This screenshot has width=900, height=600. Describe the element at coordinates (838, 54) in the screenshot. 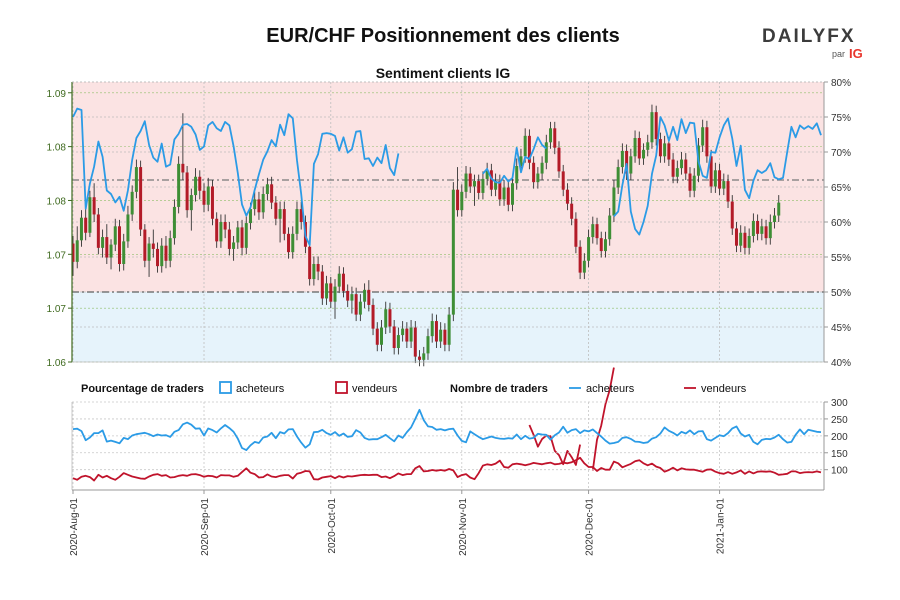

I see `logo-by-text: par` at that location.